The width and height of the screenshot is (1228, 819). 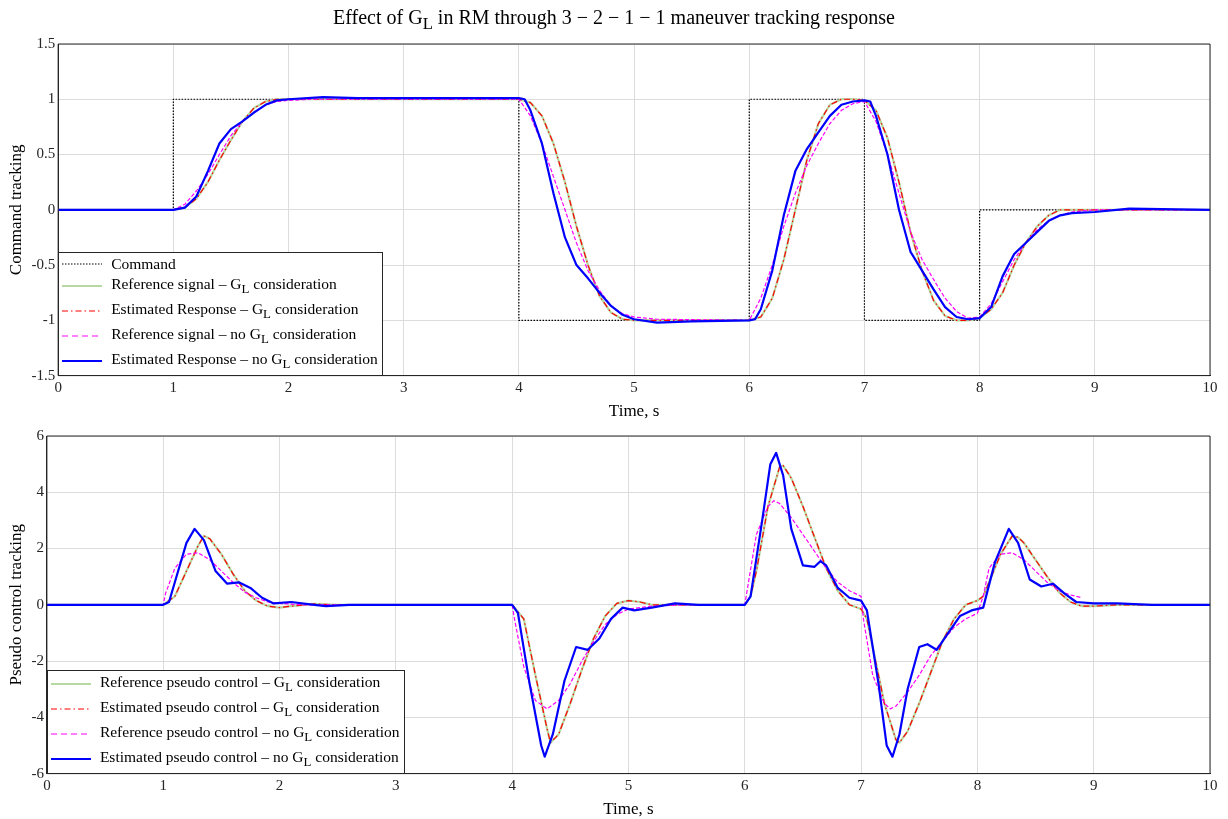 I want to click on y-tick-label: -1, so click(x=49, y=319).